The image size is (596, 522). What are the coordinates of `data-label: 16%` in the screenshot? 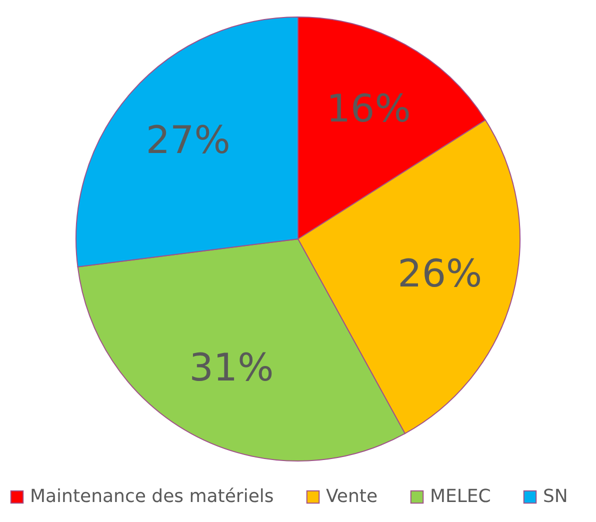 It's located at (368, 108).